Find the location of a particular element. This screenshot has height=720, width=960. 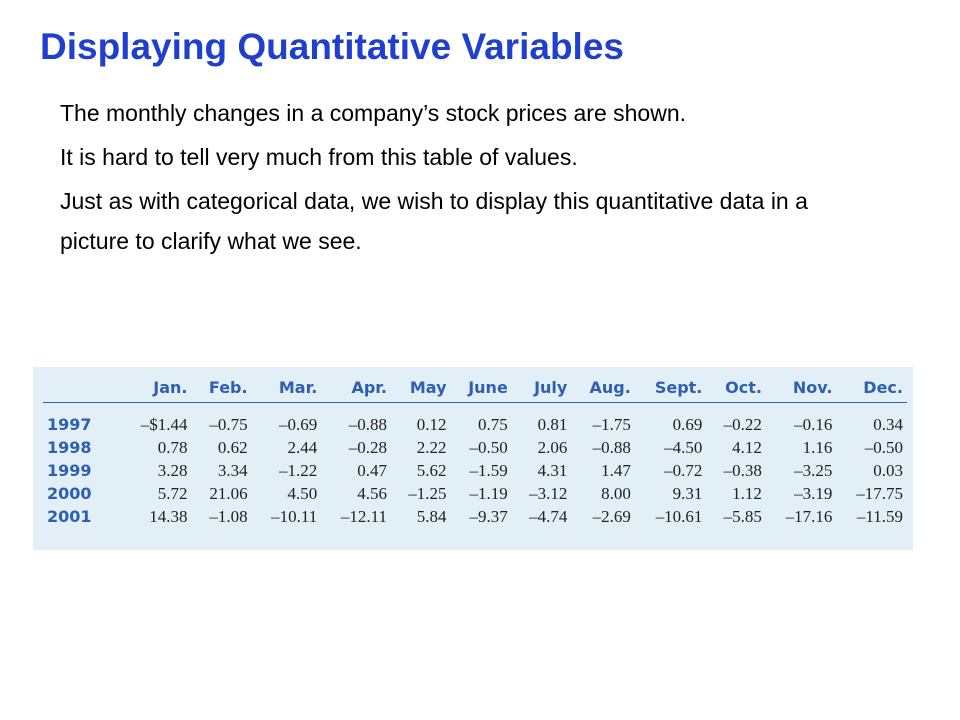

table-cell: 2.06 is located at coordinates (552, 447).